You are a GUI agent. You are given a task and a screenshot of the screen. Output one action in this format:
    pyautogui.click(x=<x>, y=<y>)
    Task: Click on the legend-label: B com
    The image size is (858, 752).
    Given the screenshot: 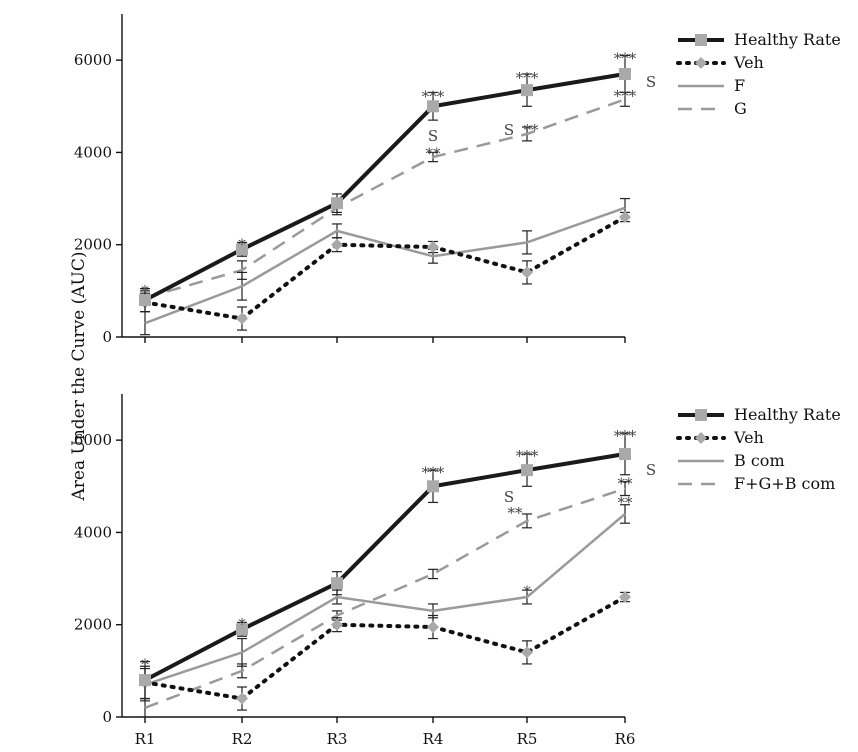 What is the action you would take?
    pyautogui.click(x=759, y=460)
    